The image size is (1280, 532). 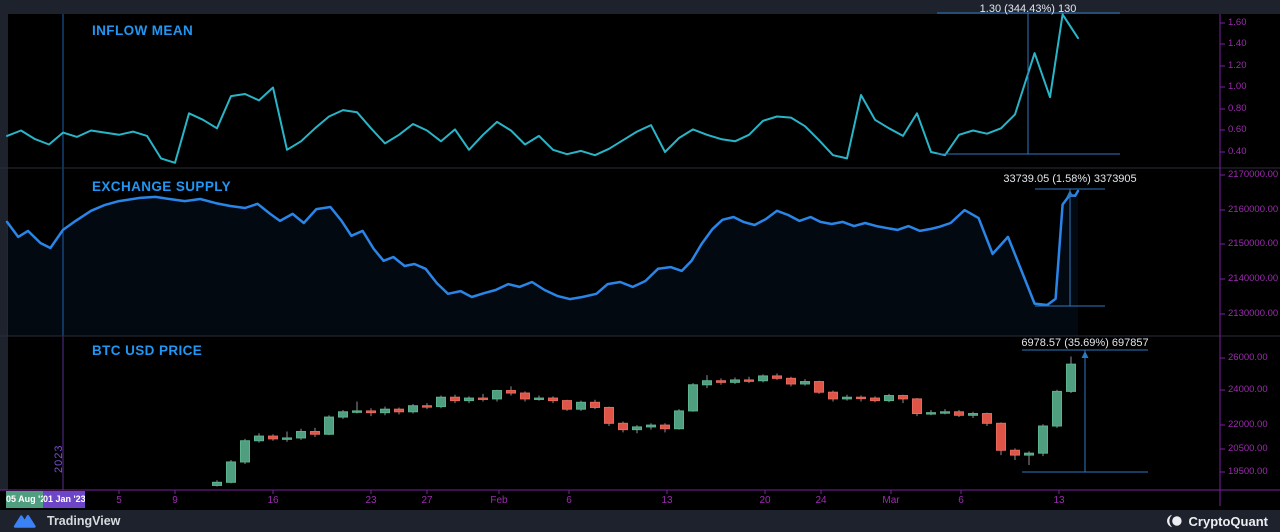 What do you see at coordinates (1253, 313) in the screenshot?
I see `y-tick-label-exchange_supply-4: 2130000.00` at bounding box center [1253, 313].